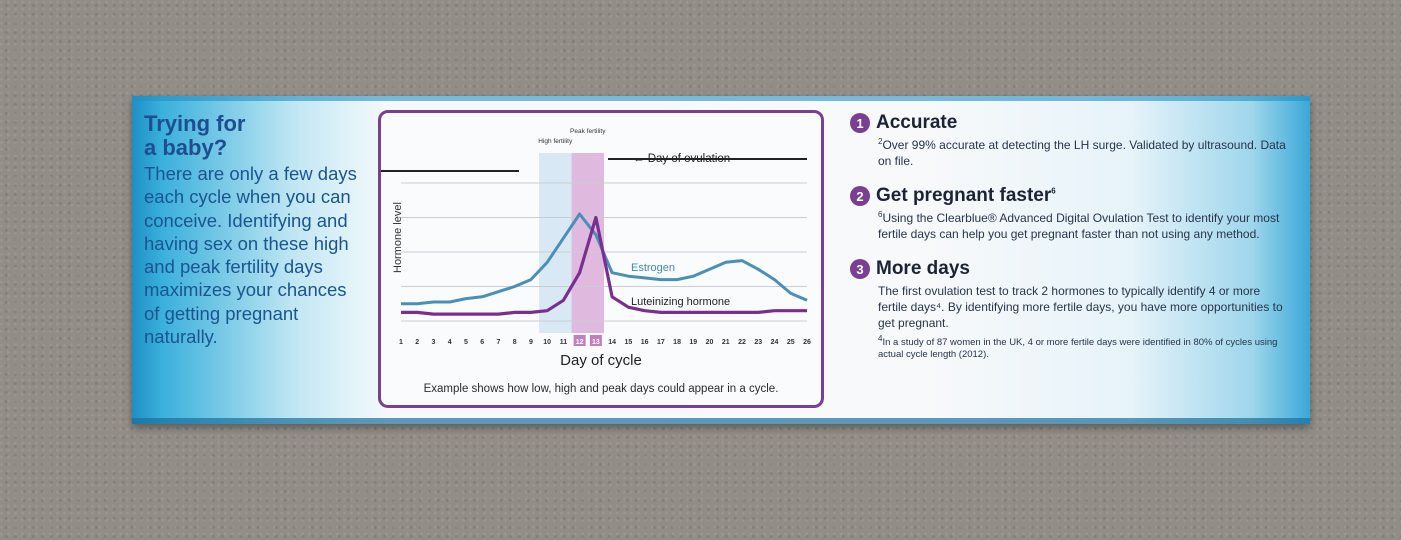 The width and height of the screenshot is (1401, 540). What do you see at coordinates (742, 342) in the screenshot?
I see `x-tick-22: 22` at bounding box center [742, 342].